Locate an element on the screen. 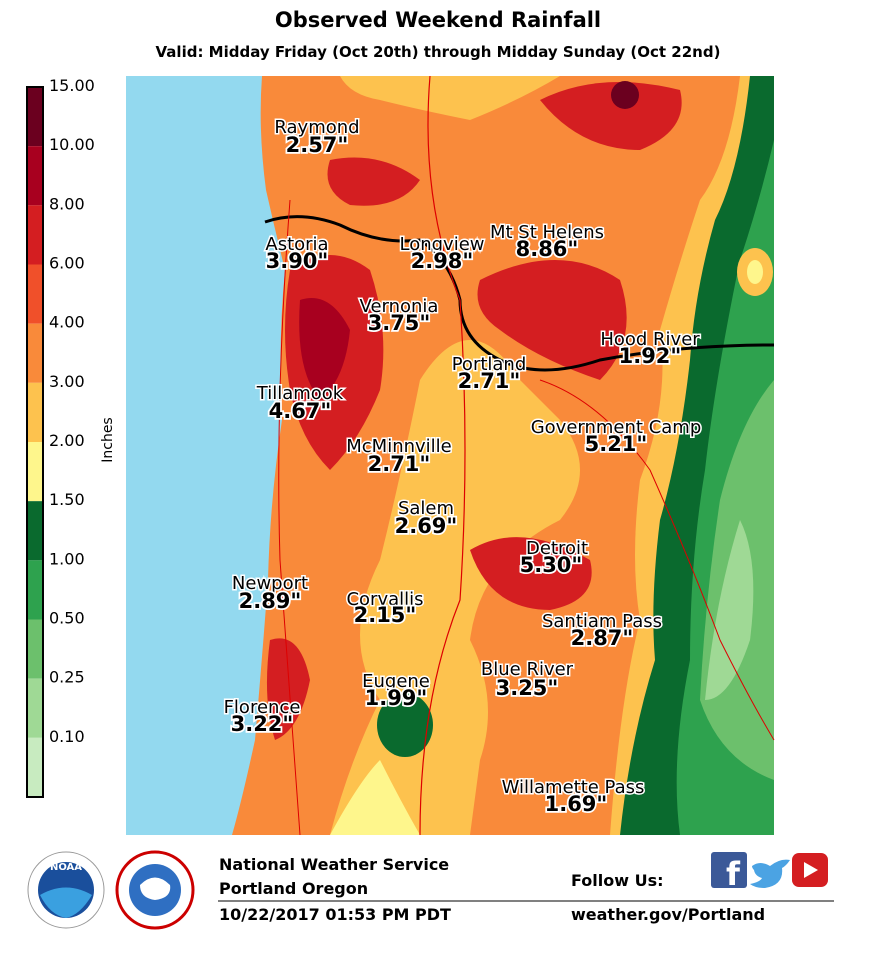 The height and width of the screenshot is (961, 874). twitter-icon is located at coordinates (770, 873).